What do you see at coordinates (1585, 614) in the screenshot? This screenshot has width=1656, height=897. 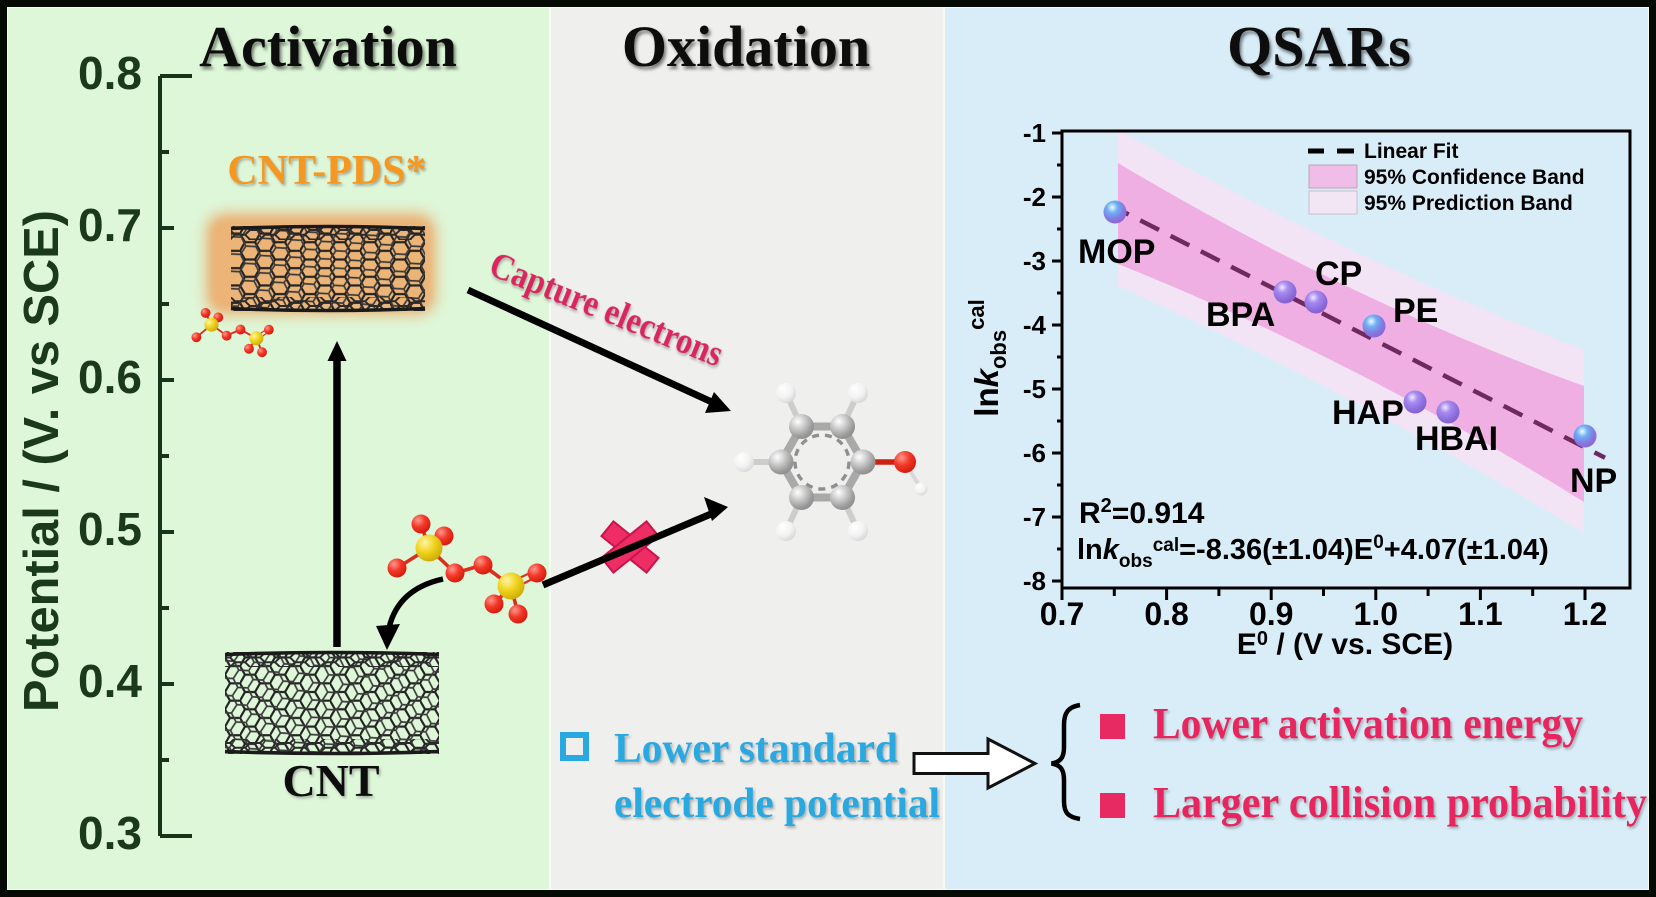 I see `svg-text: 1.2` at bounding box center [1585, 614].